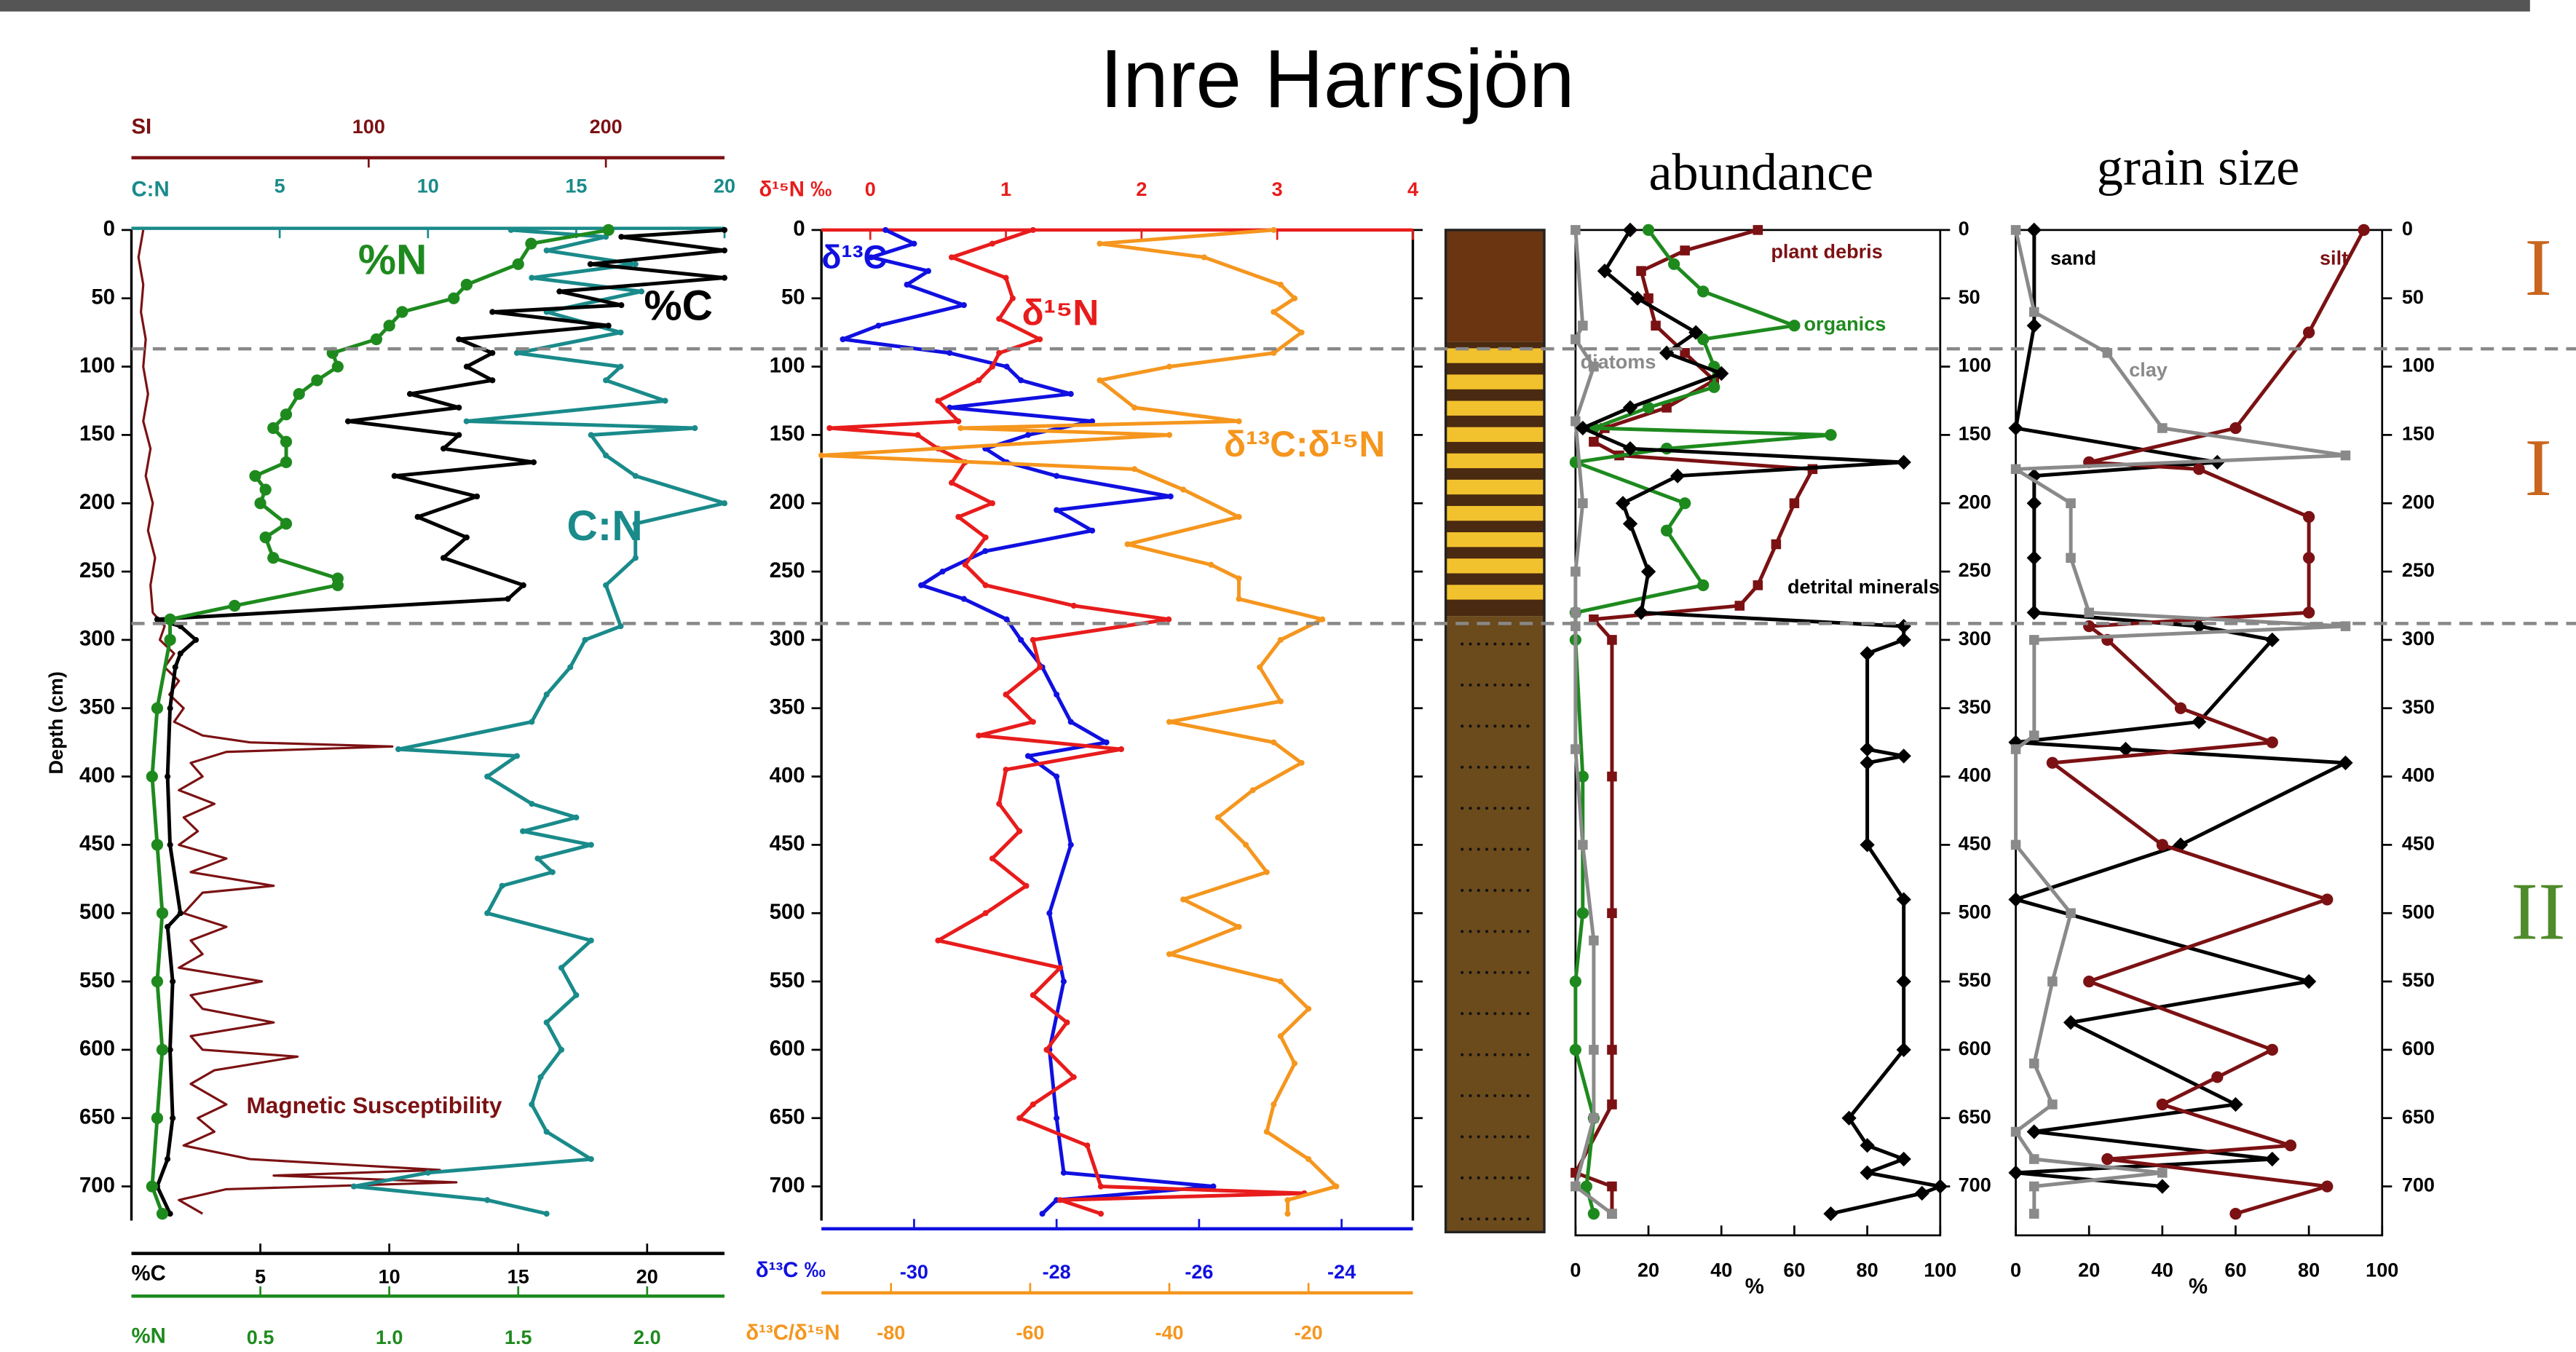 The image size is (2576, 1352). I want to click on y-tick-label: 300, so click(97, 639).